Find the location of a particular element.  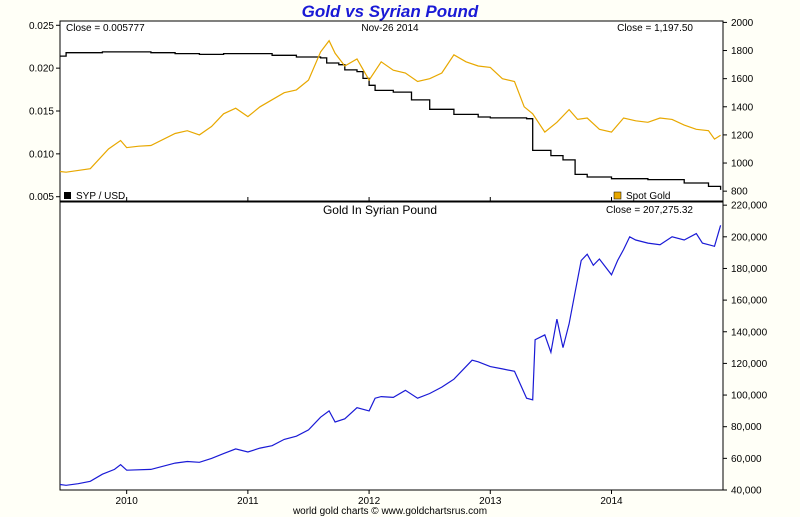

bottom-right-tick-label: 220,000 is located at coordinates (749, 206).